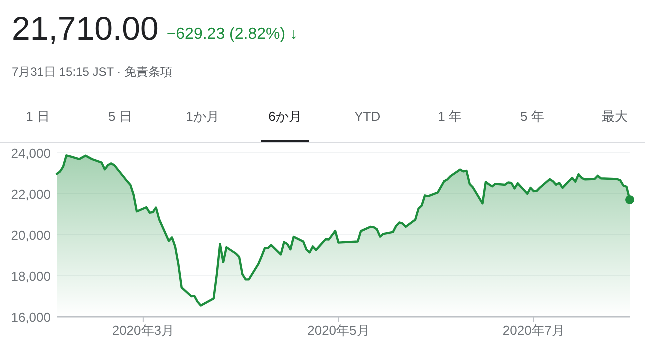 This screenshot has width=645, height=350. Describe the element at coordinates (31, 276) in the screenshot. I see `y-tick-label: 18,000` at that location.